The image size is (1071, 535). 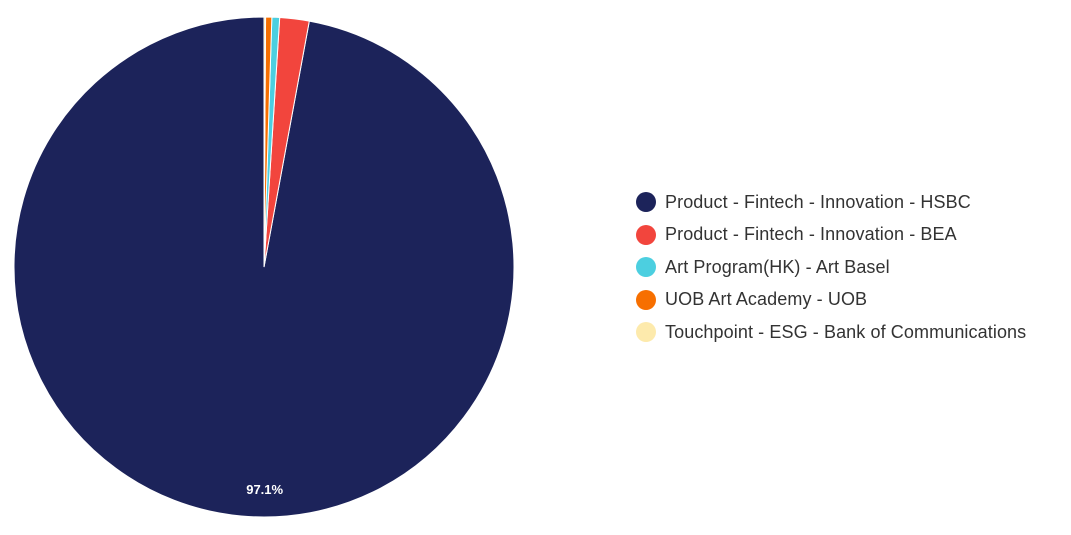 I want to click on legend-item: Product - Fintech - Innovation - BEA, so click(x=831, y=235).